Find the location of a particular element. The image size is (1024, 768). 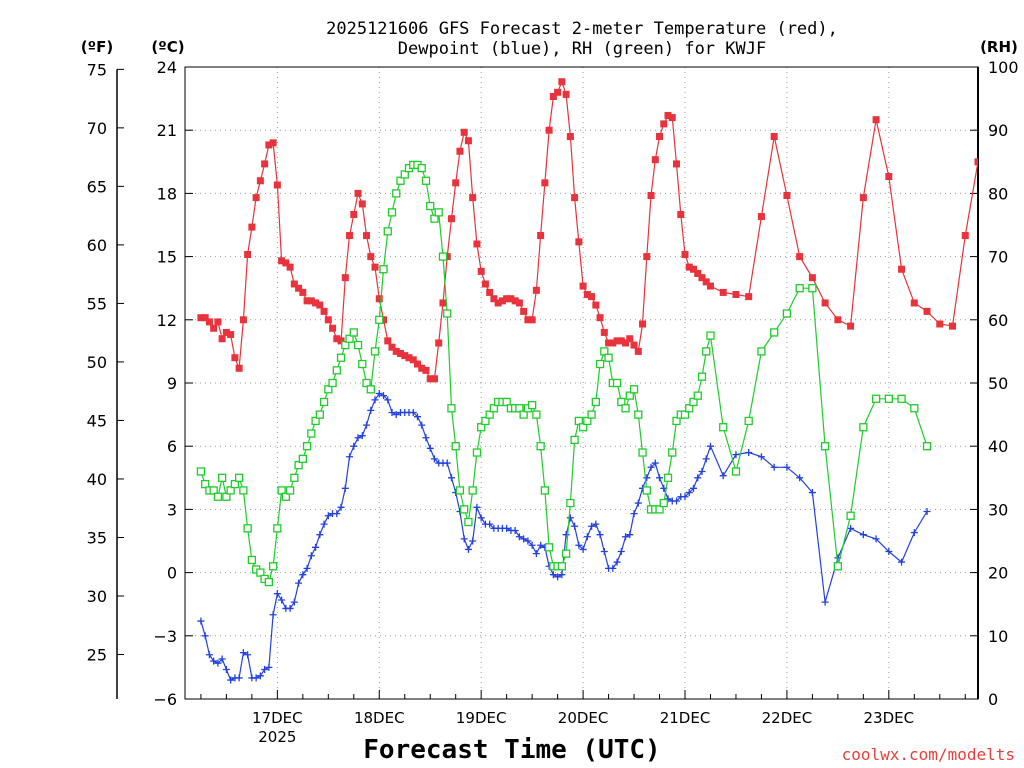

rh-tick-label: 10 is located at coordinates (998, 636).